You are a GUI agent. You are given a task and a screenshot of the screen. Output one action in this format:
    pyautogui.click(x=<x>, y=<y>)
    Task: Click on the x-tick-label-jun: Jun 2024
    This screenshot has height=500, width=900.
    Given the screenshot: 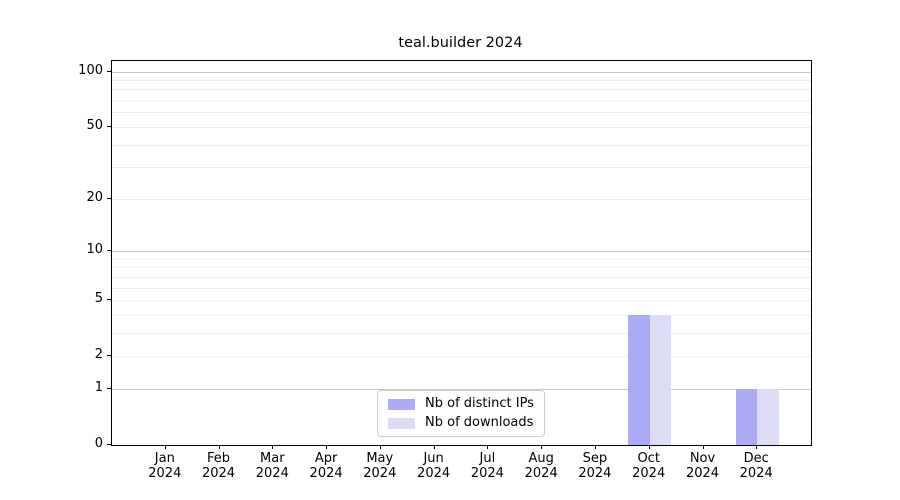 What is the action you would take?
    pyautogui.click(x=434, y=466)
    